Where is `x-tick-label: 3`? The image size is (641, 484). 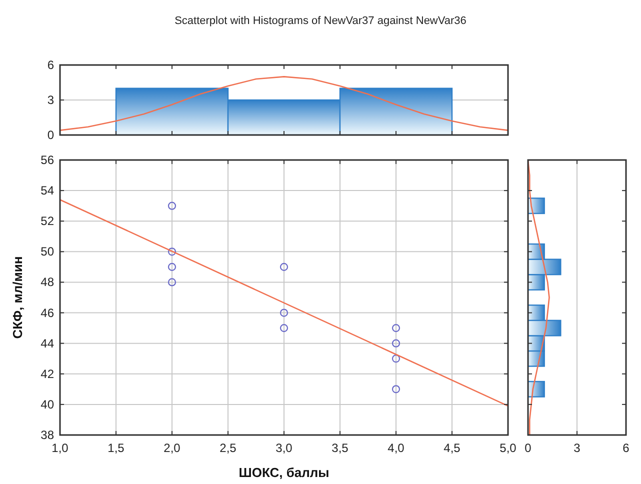
x-tick-label: 3 is located at coordinates (577, 448).